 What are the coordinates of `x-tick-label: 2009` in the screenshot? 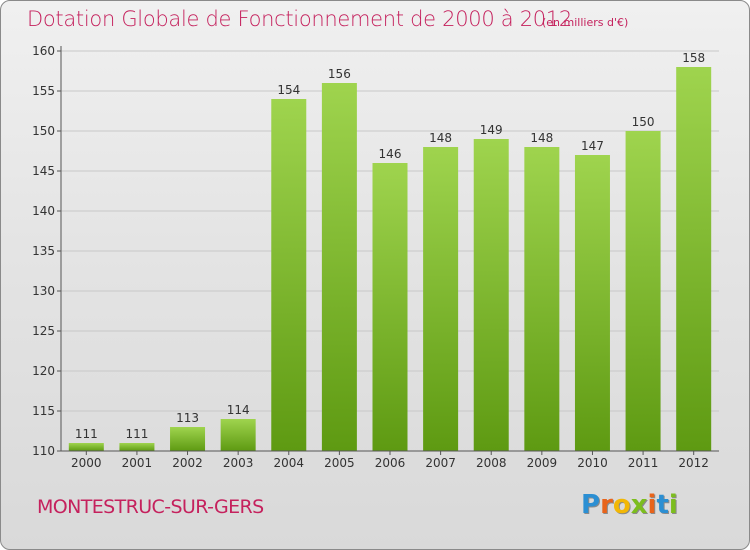 It's located at (542, 463).